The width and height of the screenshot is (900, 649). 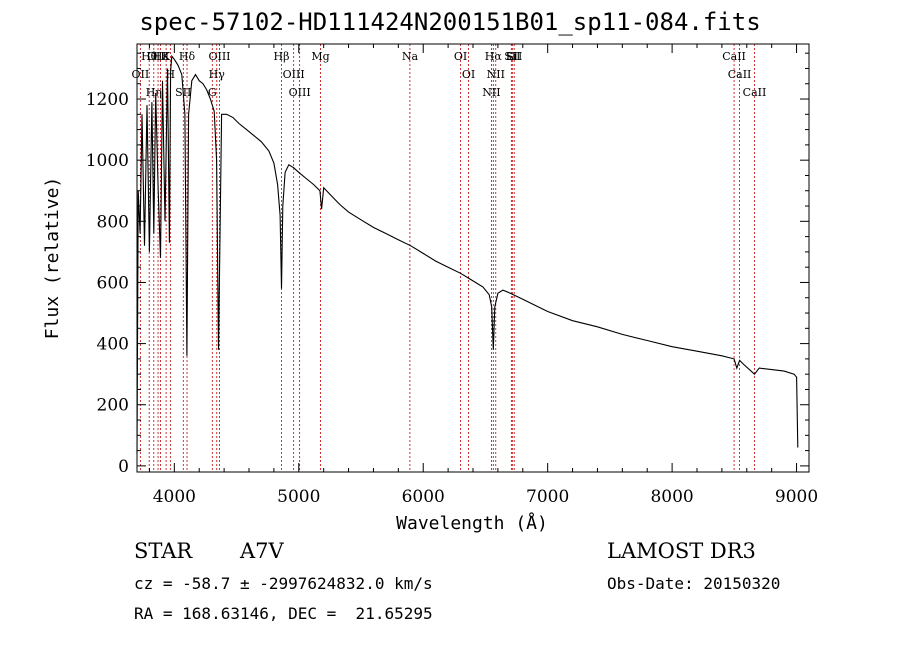 What do you see at coordinates (52, 258) in the screenshot?
I see `y-axis-label: Flux (relative)` at bounding box center [52, 258].